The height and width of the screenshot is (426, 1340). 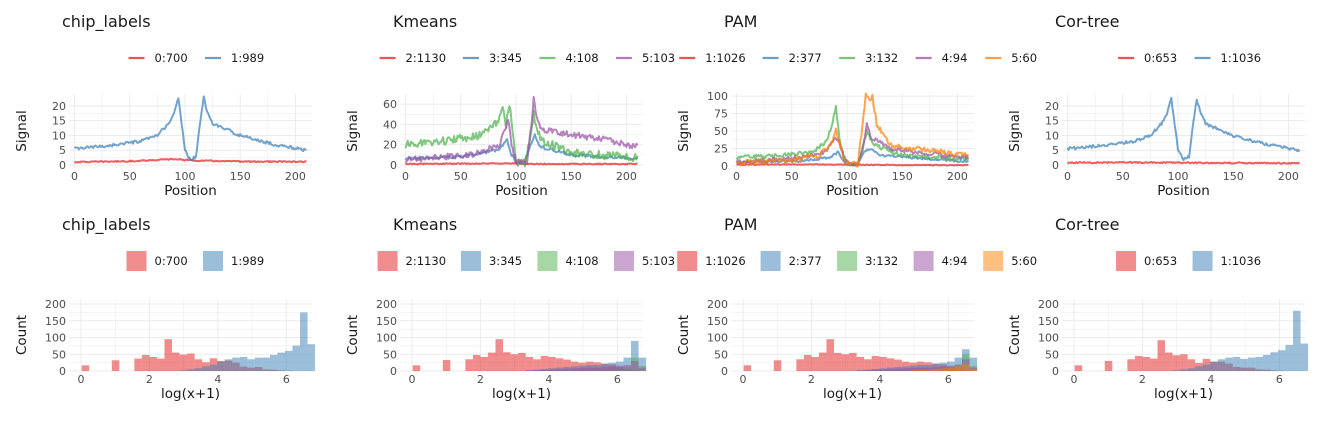 What do you see at coordinates (149, 379) in the screenshot?
I see `x-tick-label: 2` at bounding box center [149, 379].